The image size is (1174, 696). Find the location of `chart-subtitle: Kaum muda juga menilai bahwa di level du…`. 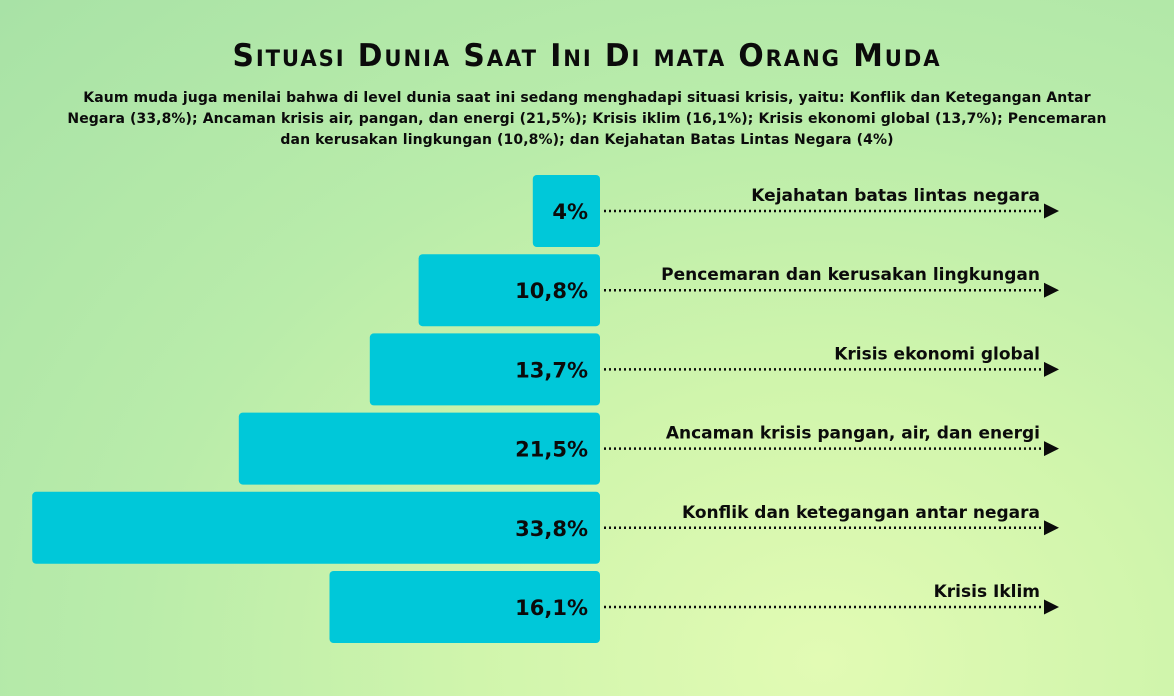

chart-subtitle: Kaum muda juga menilai bahwa di level du… is located at coordinates (587, 119).